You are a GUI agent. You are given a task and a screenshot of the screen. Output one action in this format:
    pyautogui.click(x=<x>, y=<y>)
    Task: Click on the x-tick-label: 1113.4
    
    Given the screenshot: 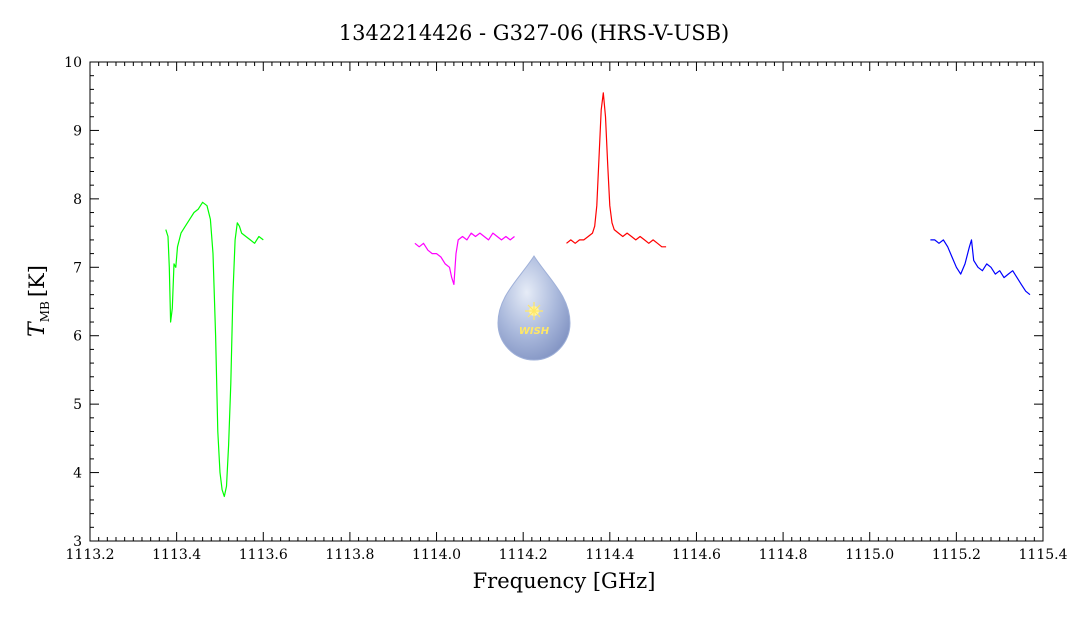 What is the action you would take?
    pyautogui.click(x=176, y=555)
    